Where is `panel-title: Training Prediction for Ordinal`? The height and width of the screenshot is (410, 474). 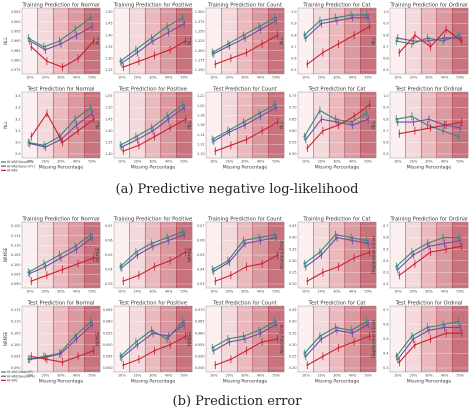
panel-title: Training Prediction for Ordinal is located at coordinates (428, 220).